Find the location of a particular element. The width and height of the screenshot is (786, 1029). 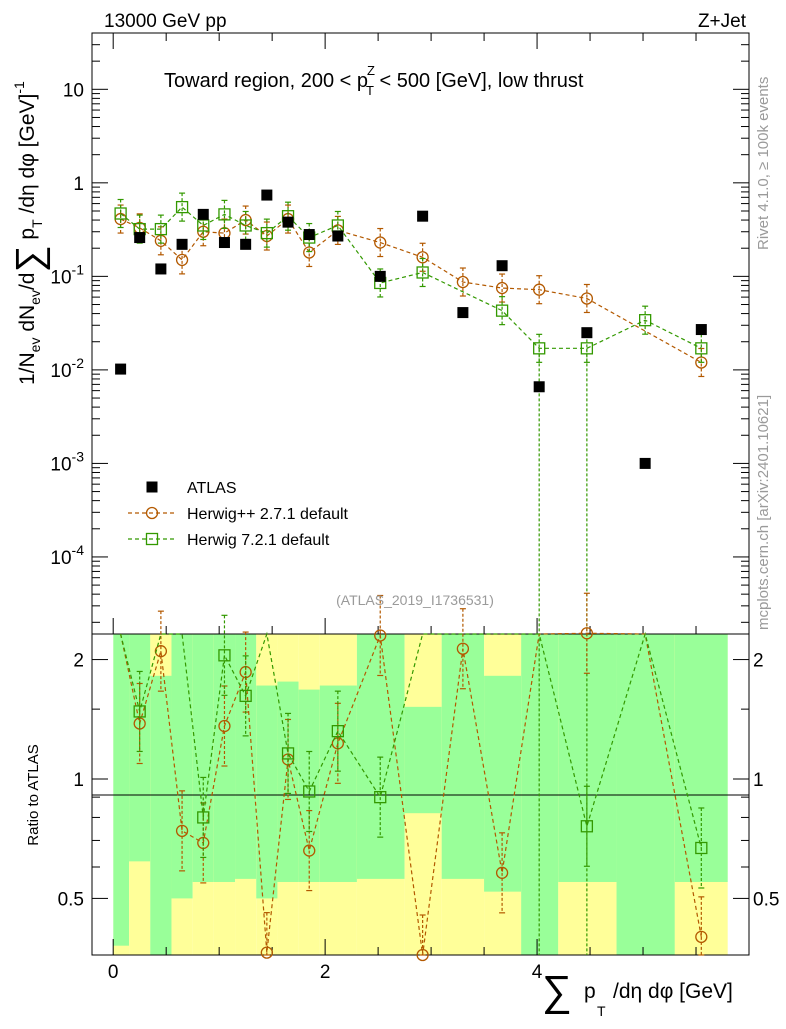

legend-label: Herwig 7.2.1 default is located at coordinates (258, 540).